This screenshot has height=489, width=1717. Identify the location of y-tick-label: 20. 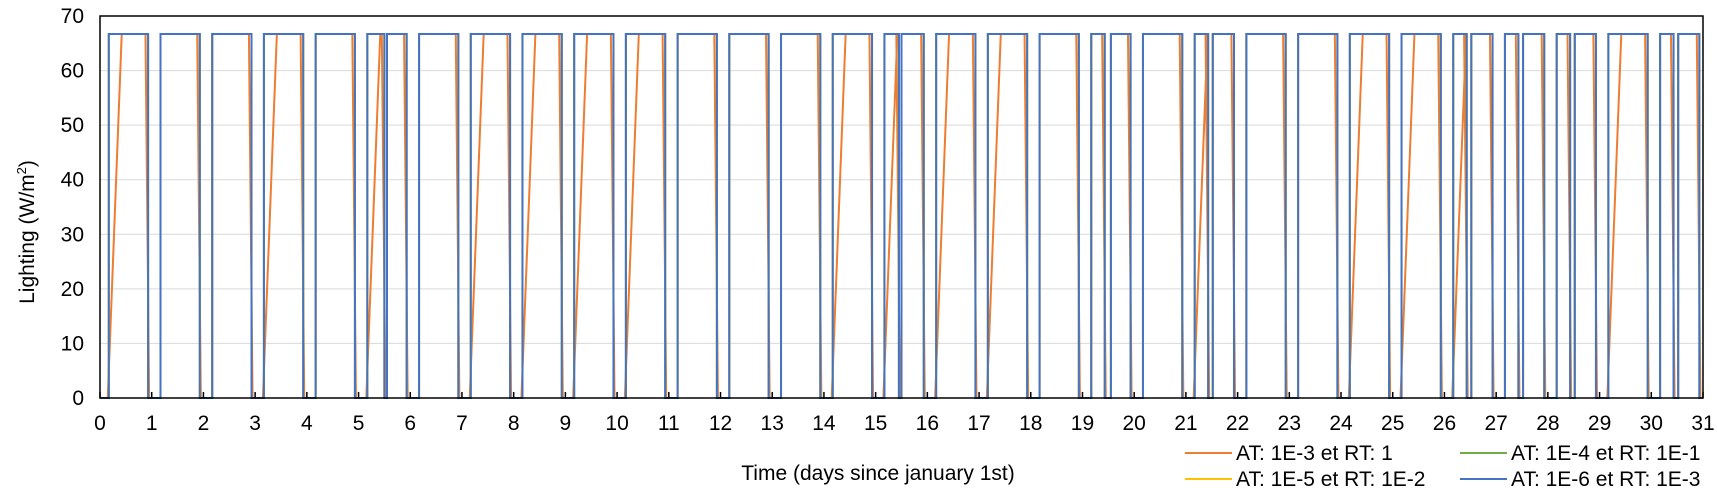
(72, 289).